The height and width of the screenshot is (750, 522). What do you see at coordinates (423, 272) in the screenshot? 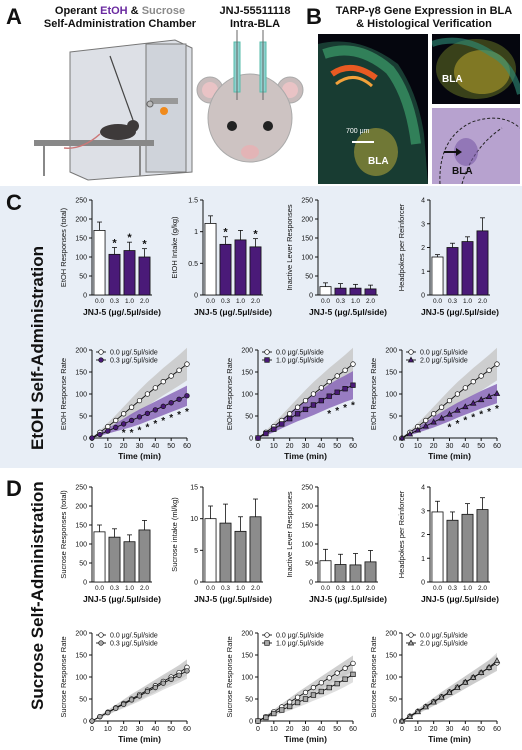
I see `c_headpokes-ytick-label: 1` at bounding box center [423, 272].